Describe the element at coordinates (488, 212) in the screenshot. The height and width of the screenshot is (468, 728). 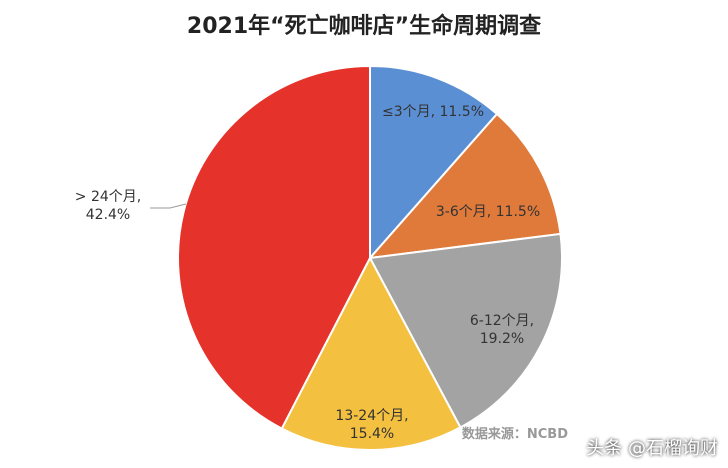
I see `data-label: 3-6个月, 11.5%` at that location.